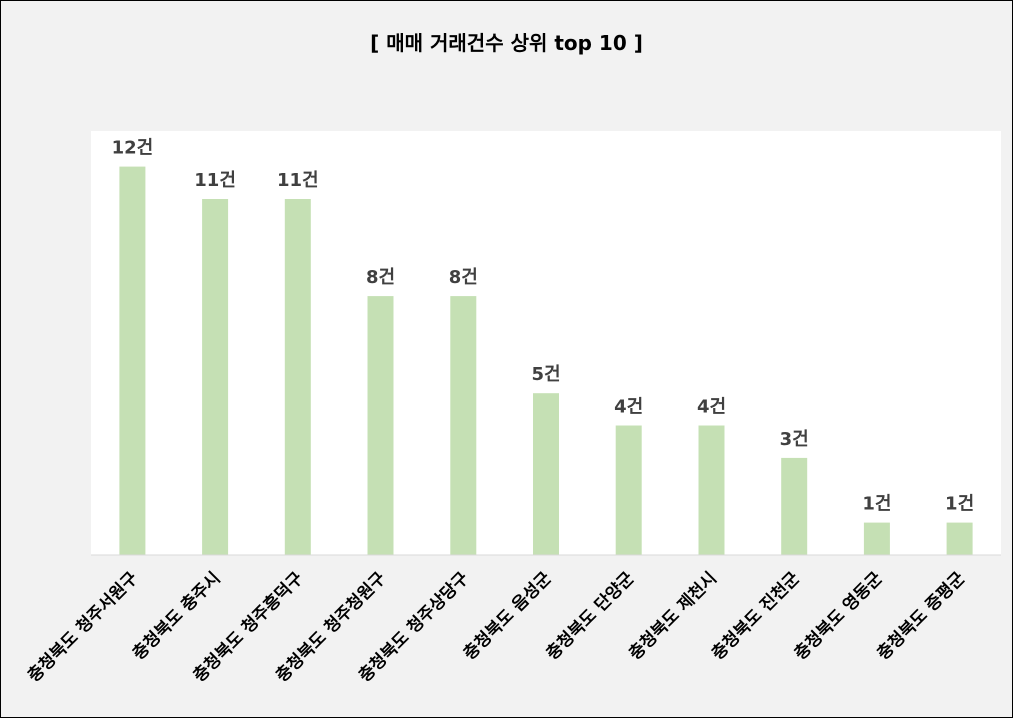 This screenshot has height=718, width=1013. What do you see at coordinates (507, 615) in the screenshot?
I see `category-label-6: 충청북도 음성군` at bounding box center [507, 615].